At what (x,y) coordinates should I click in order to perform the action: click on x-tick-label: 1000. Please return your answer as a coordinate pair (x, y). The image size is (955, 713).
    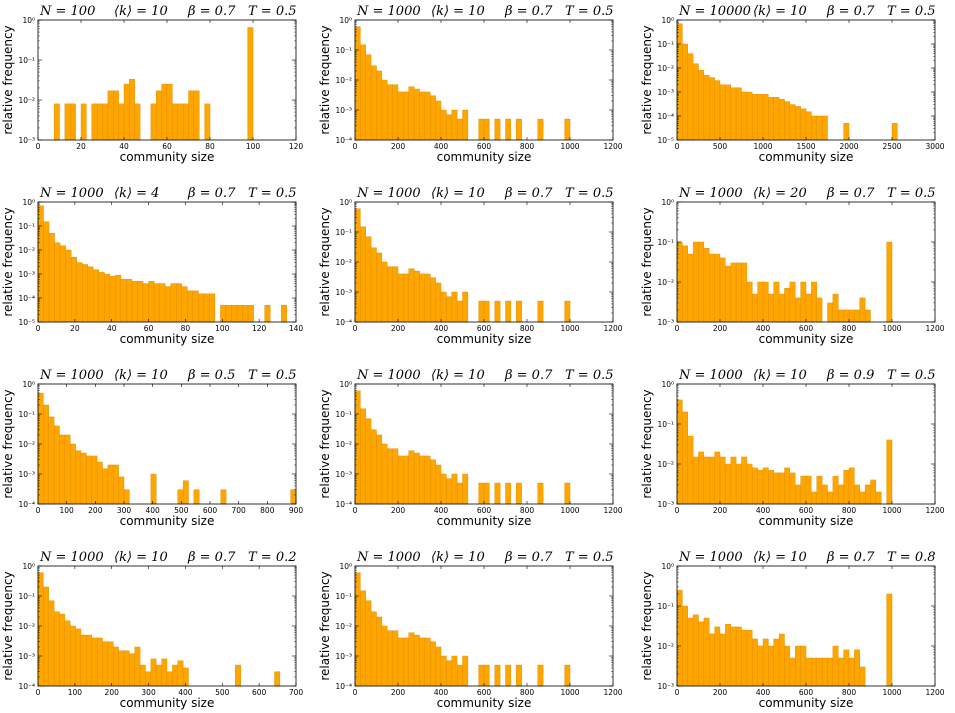
    Looking at the image, I should click on (569, 146).